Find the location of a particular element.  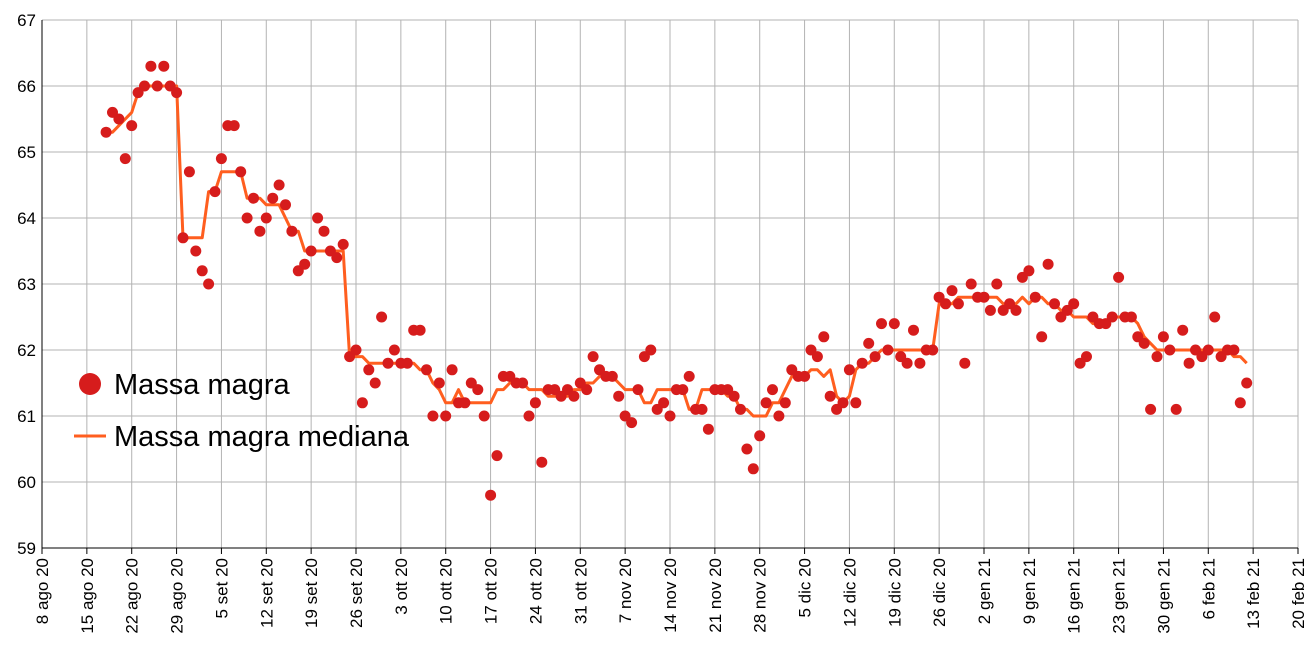

x-tick-label: 5 set 20 is located at coordinates (221, 588).